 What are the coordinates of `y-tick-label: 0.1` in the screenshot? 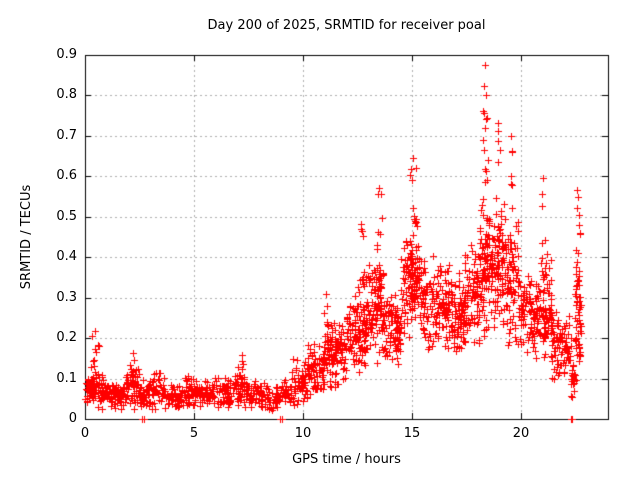 It's located at (66, 378).